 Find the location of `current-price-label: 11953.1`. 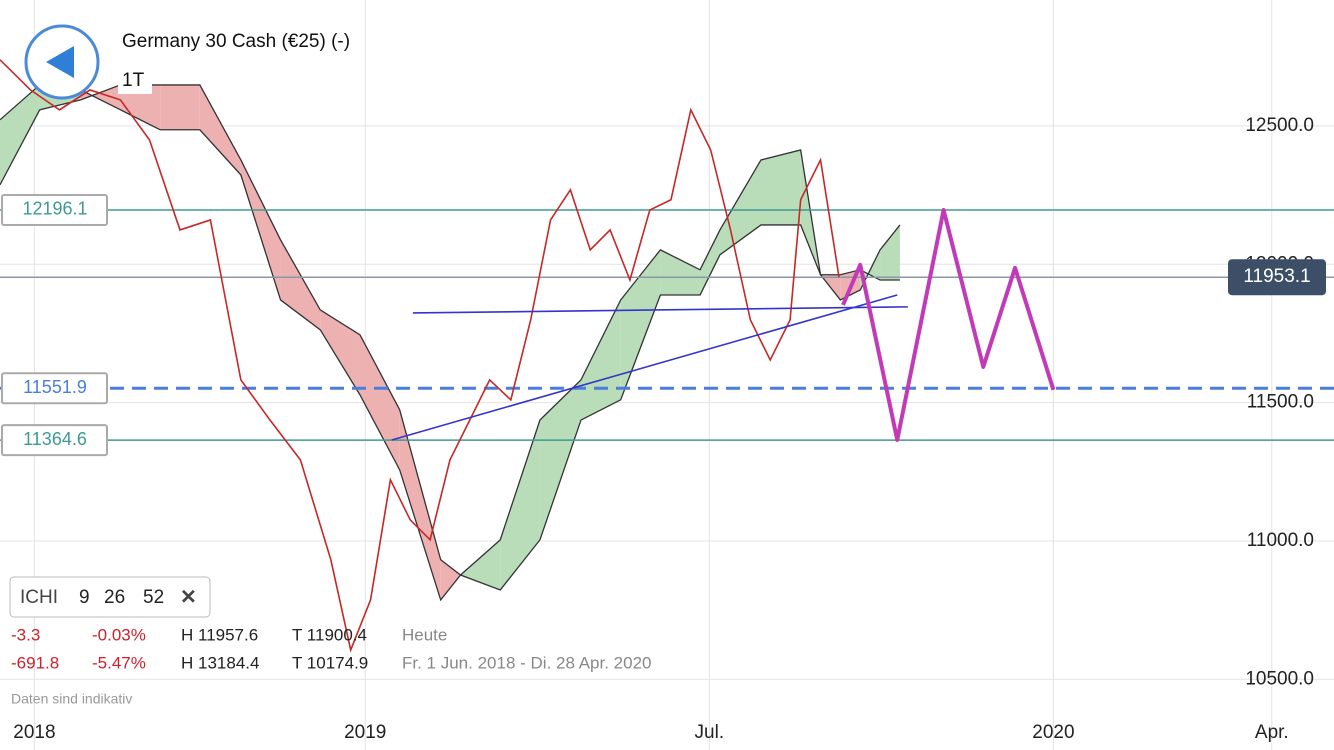

current-price-label: 11953.1 is located at coordinates (1276, 276).